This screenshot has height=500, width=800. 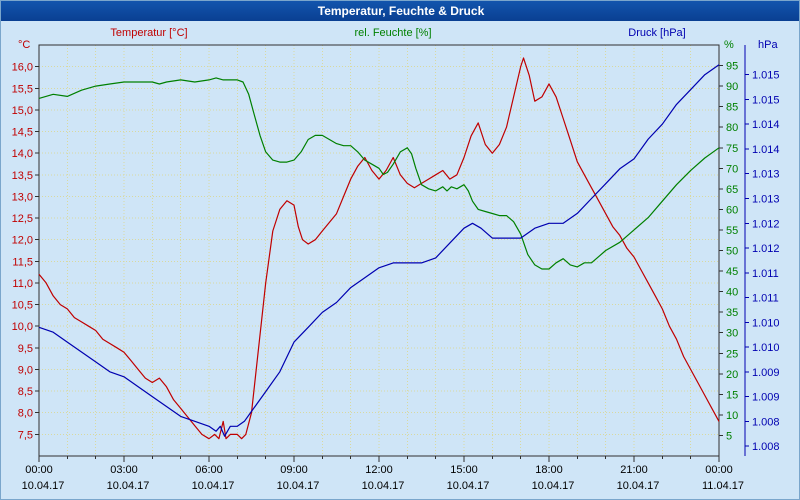 What do you see at coordinates (732, 128) in the screenshot?
I see `humidity-tick-label: 80` at bounding box center [732, 128].